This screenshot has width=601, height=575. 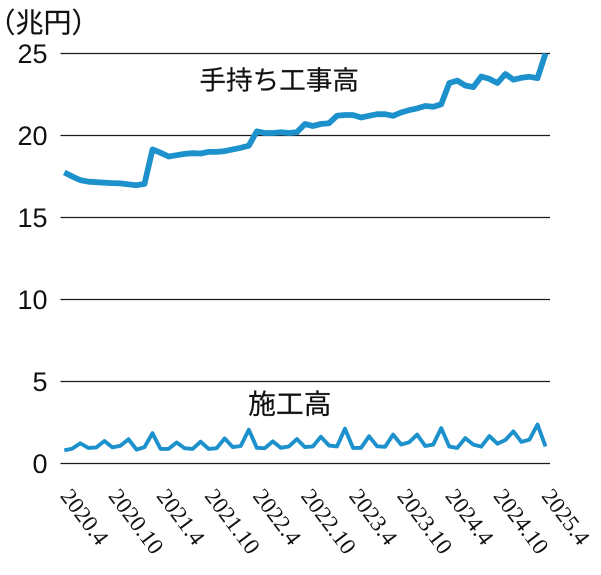 What do you see at coordinates (32, 136) in the screenshot?
I see `svg-text: 20` at bounding box center [32, 136].